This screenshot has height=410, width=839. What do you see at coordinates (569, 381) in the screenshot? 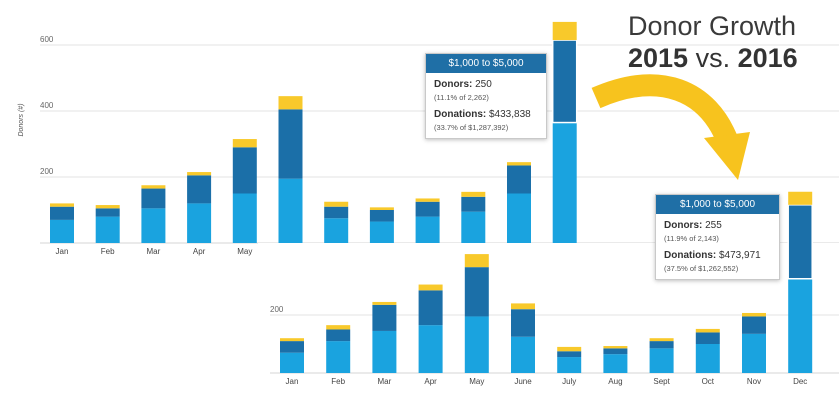
I see `x-tick-label: July` at bounding box center [569, 381].